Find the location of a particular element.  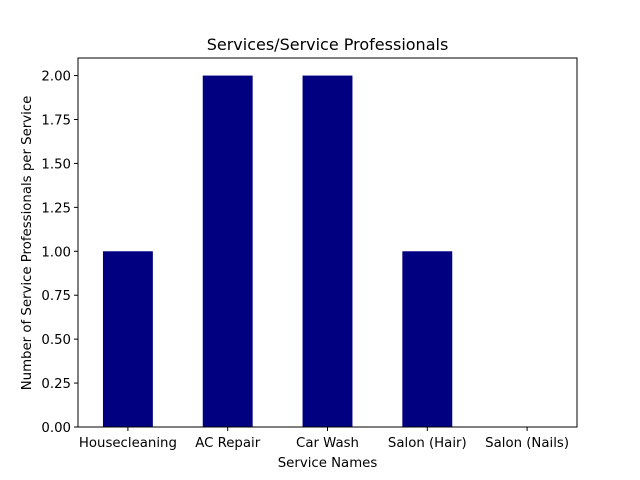

y-tick-label: 1.75 is located at coordinates (56, 121).